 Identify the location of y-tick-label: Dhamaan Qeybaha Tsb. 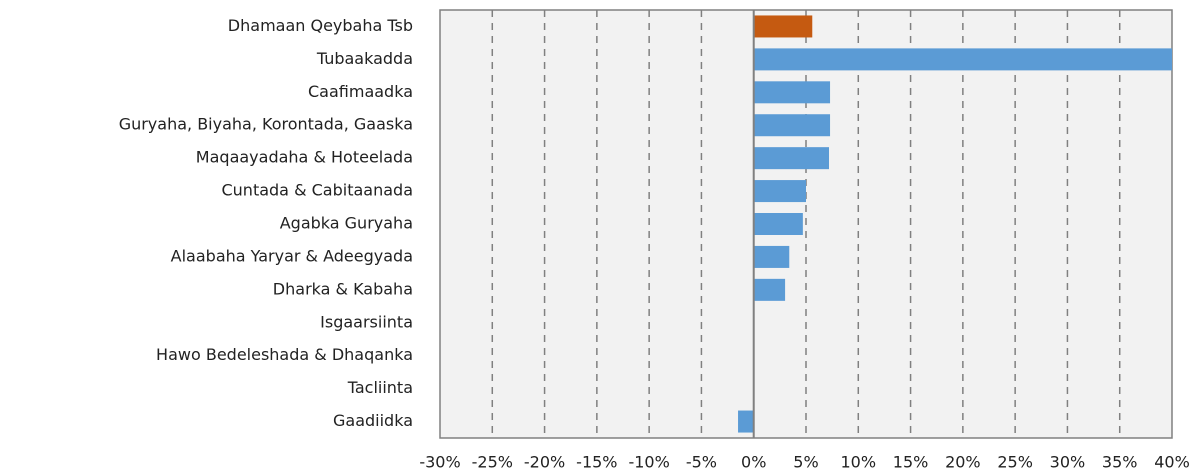
(320, 25).